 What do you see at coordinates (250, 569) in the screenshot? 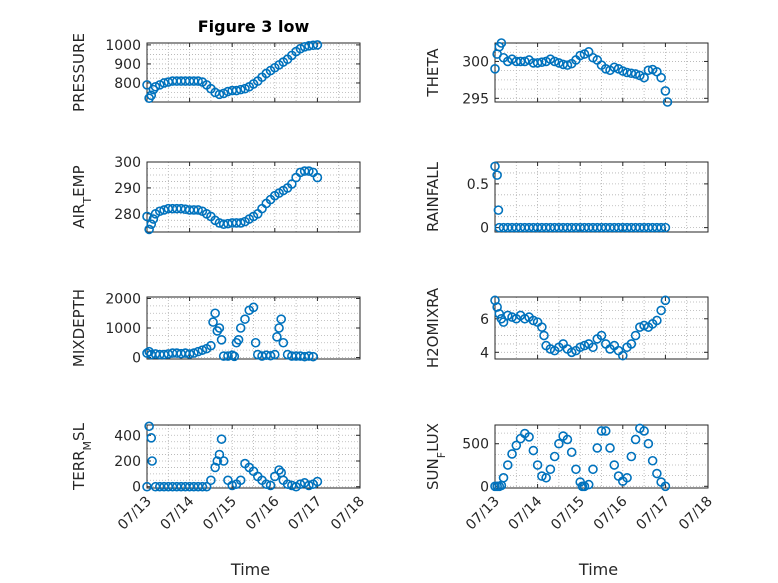
I see `xlabel: Time` at bounding box center [250, 569].